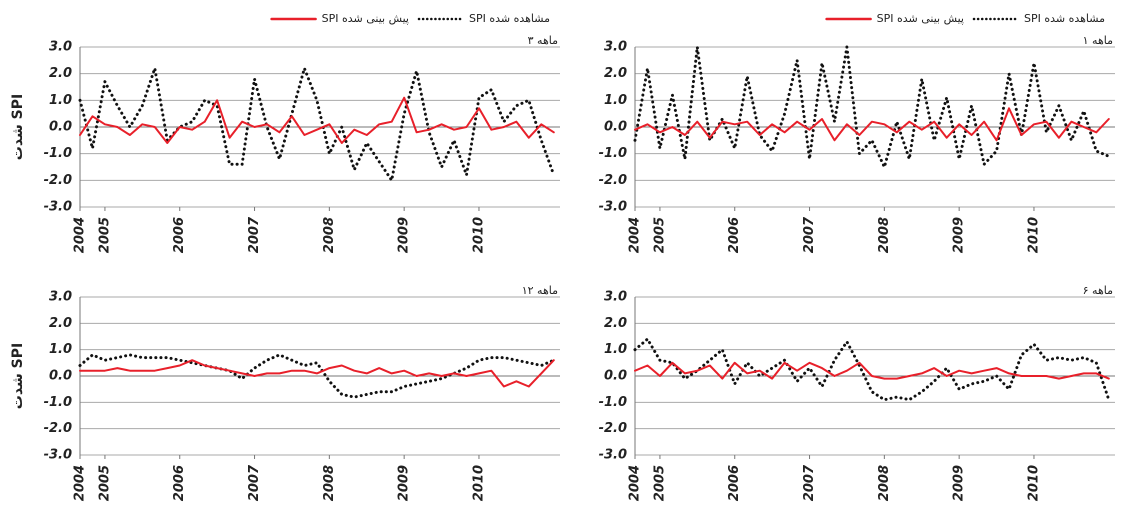 The image size is (1126, 523). I want to click on panel-label: ۳ ماهه, so click(543, 40).